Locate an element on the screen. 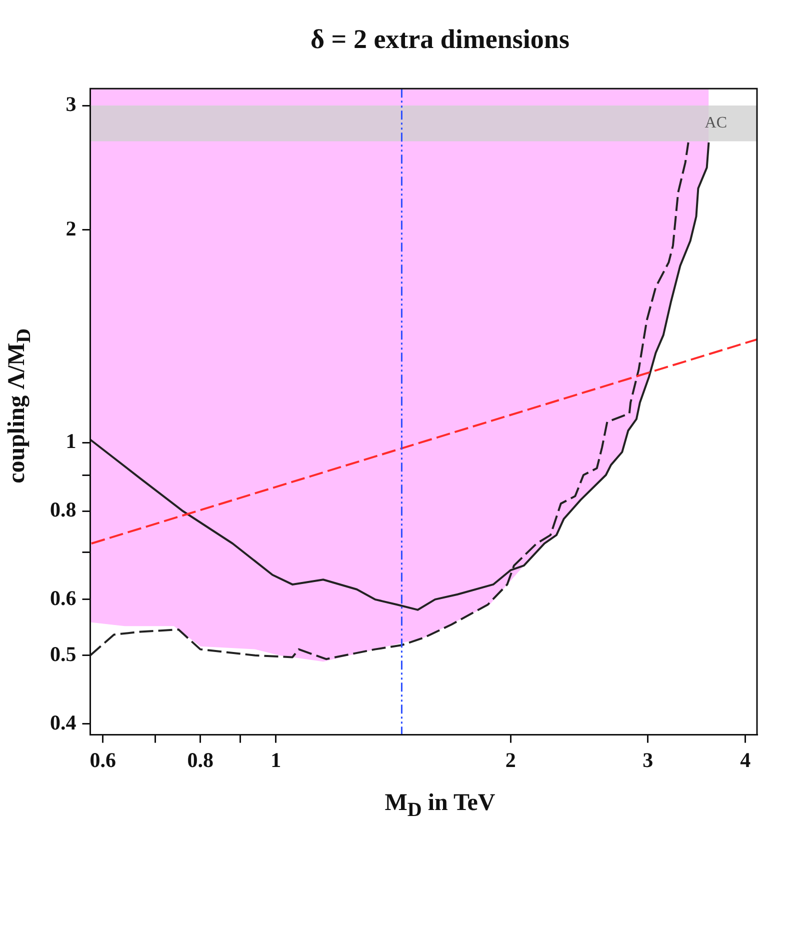  band-label: AC is located at coordinates (715, 123).